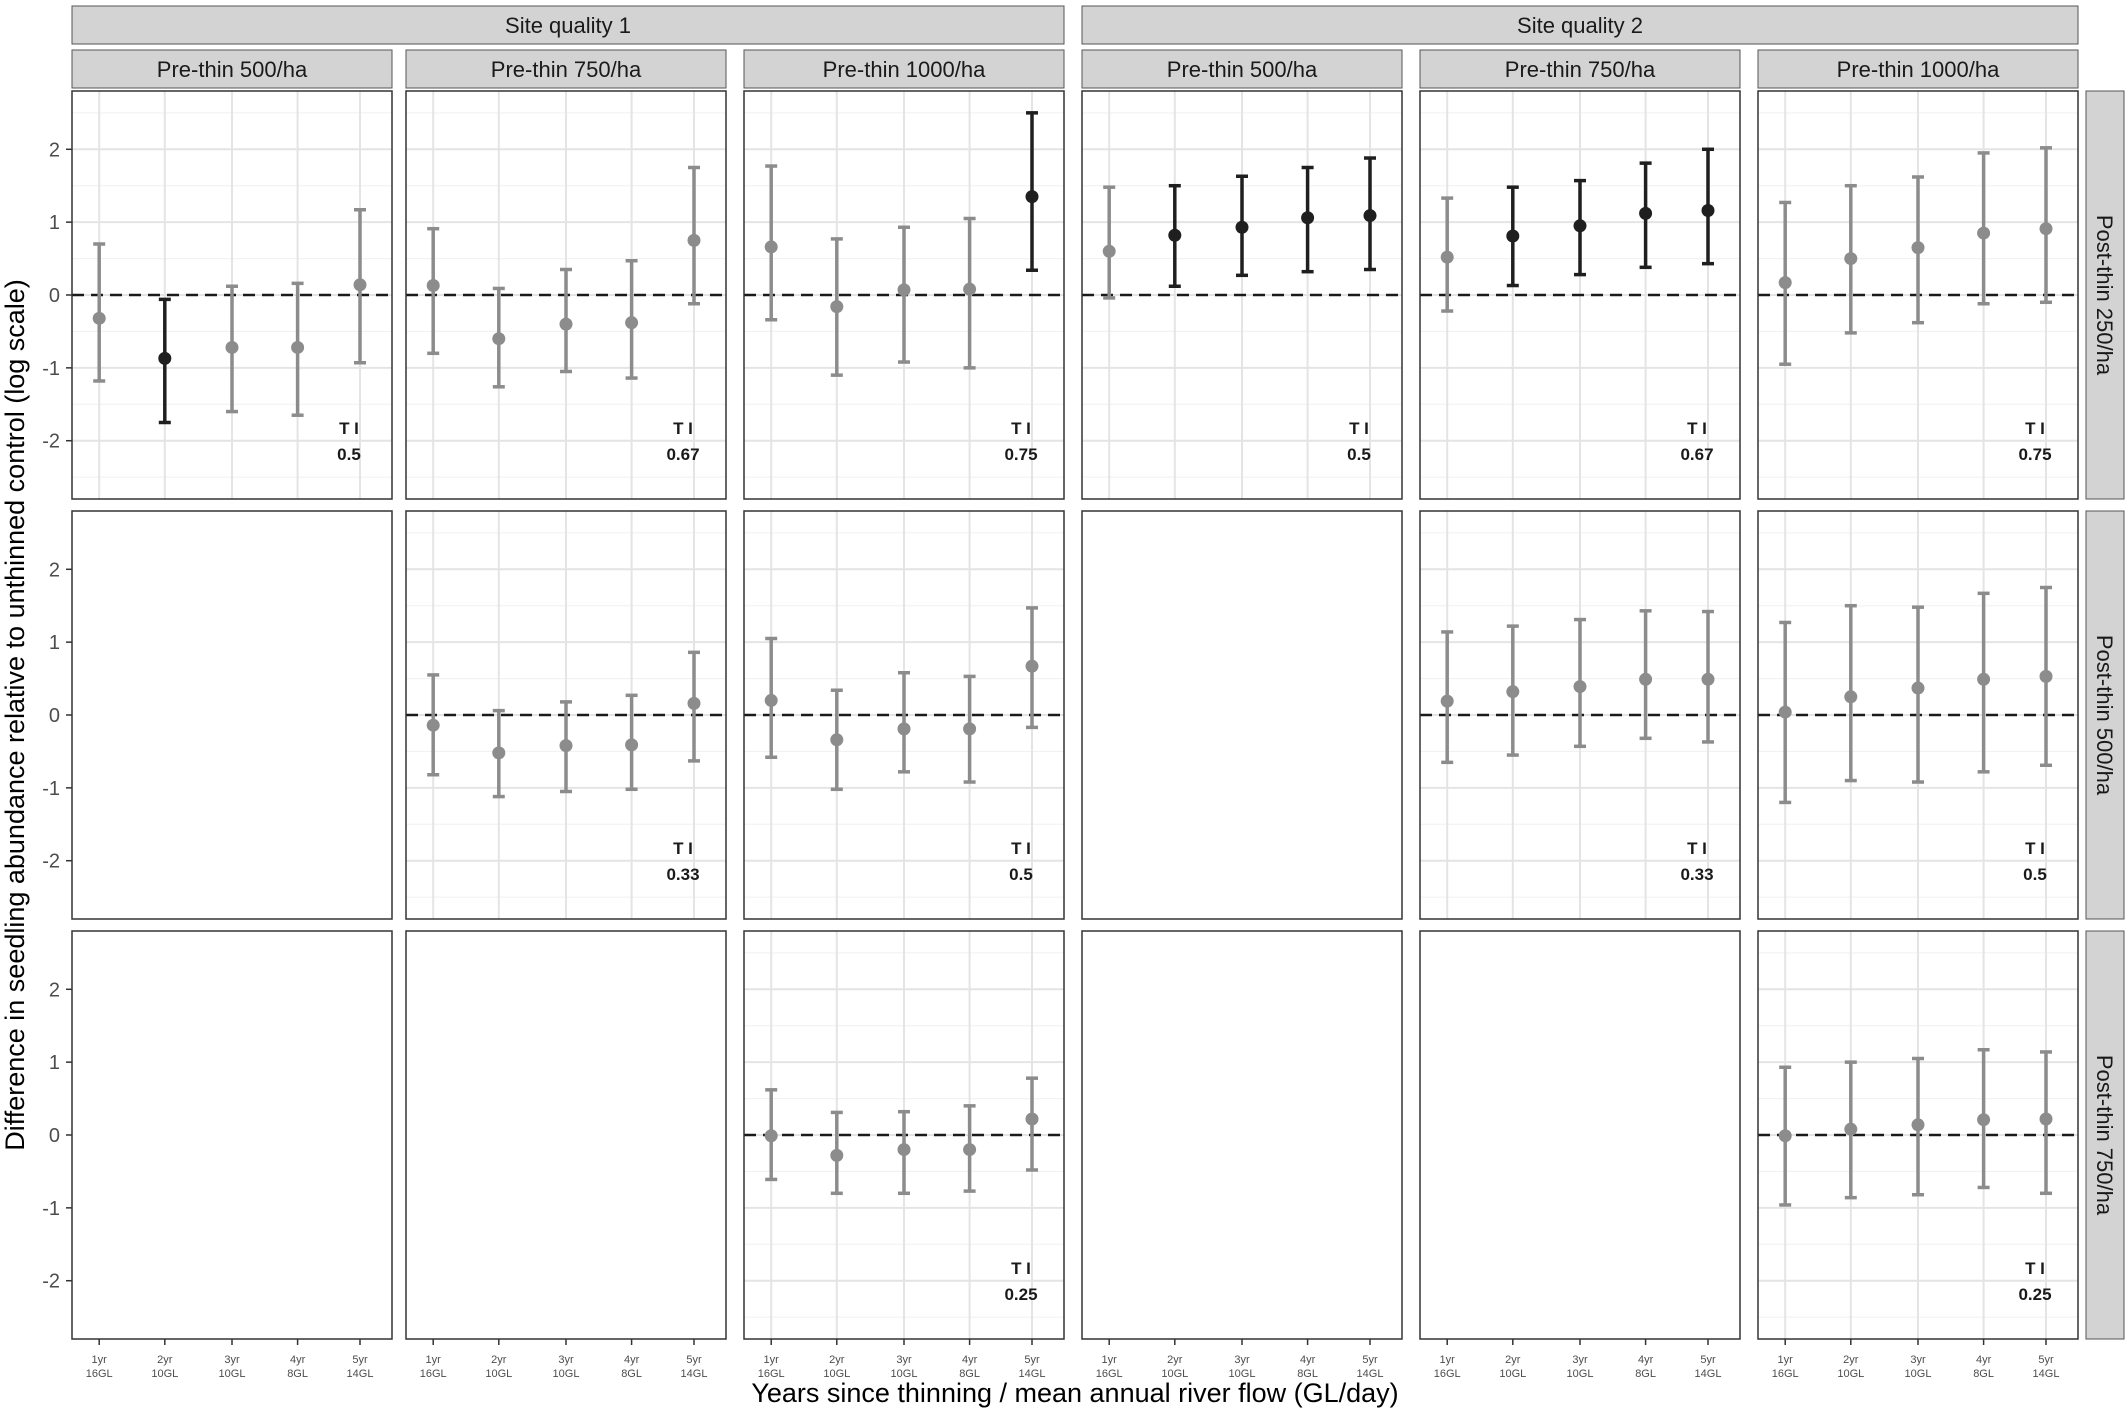 This screenshot has width=2128, height=1411. I want to click on panel-r2-c3, so click(1242, 1135).